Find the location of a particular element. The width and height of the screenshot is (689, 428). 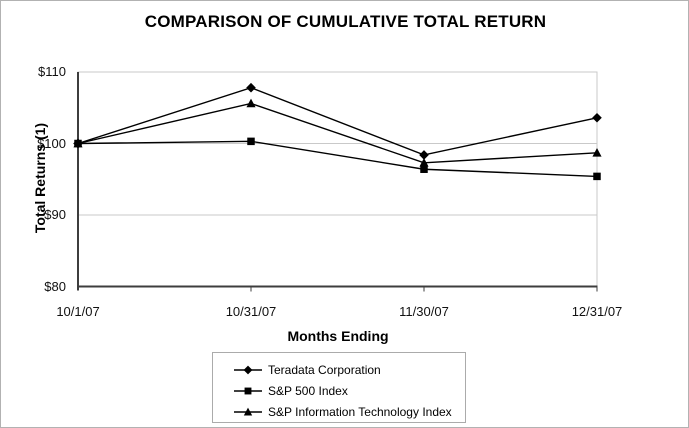

y-axis-tick-label: $110 is located at coordinates (52, 71).